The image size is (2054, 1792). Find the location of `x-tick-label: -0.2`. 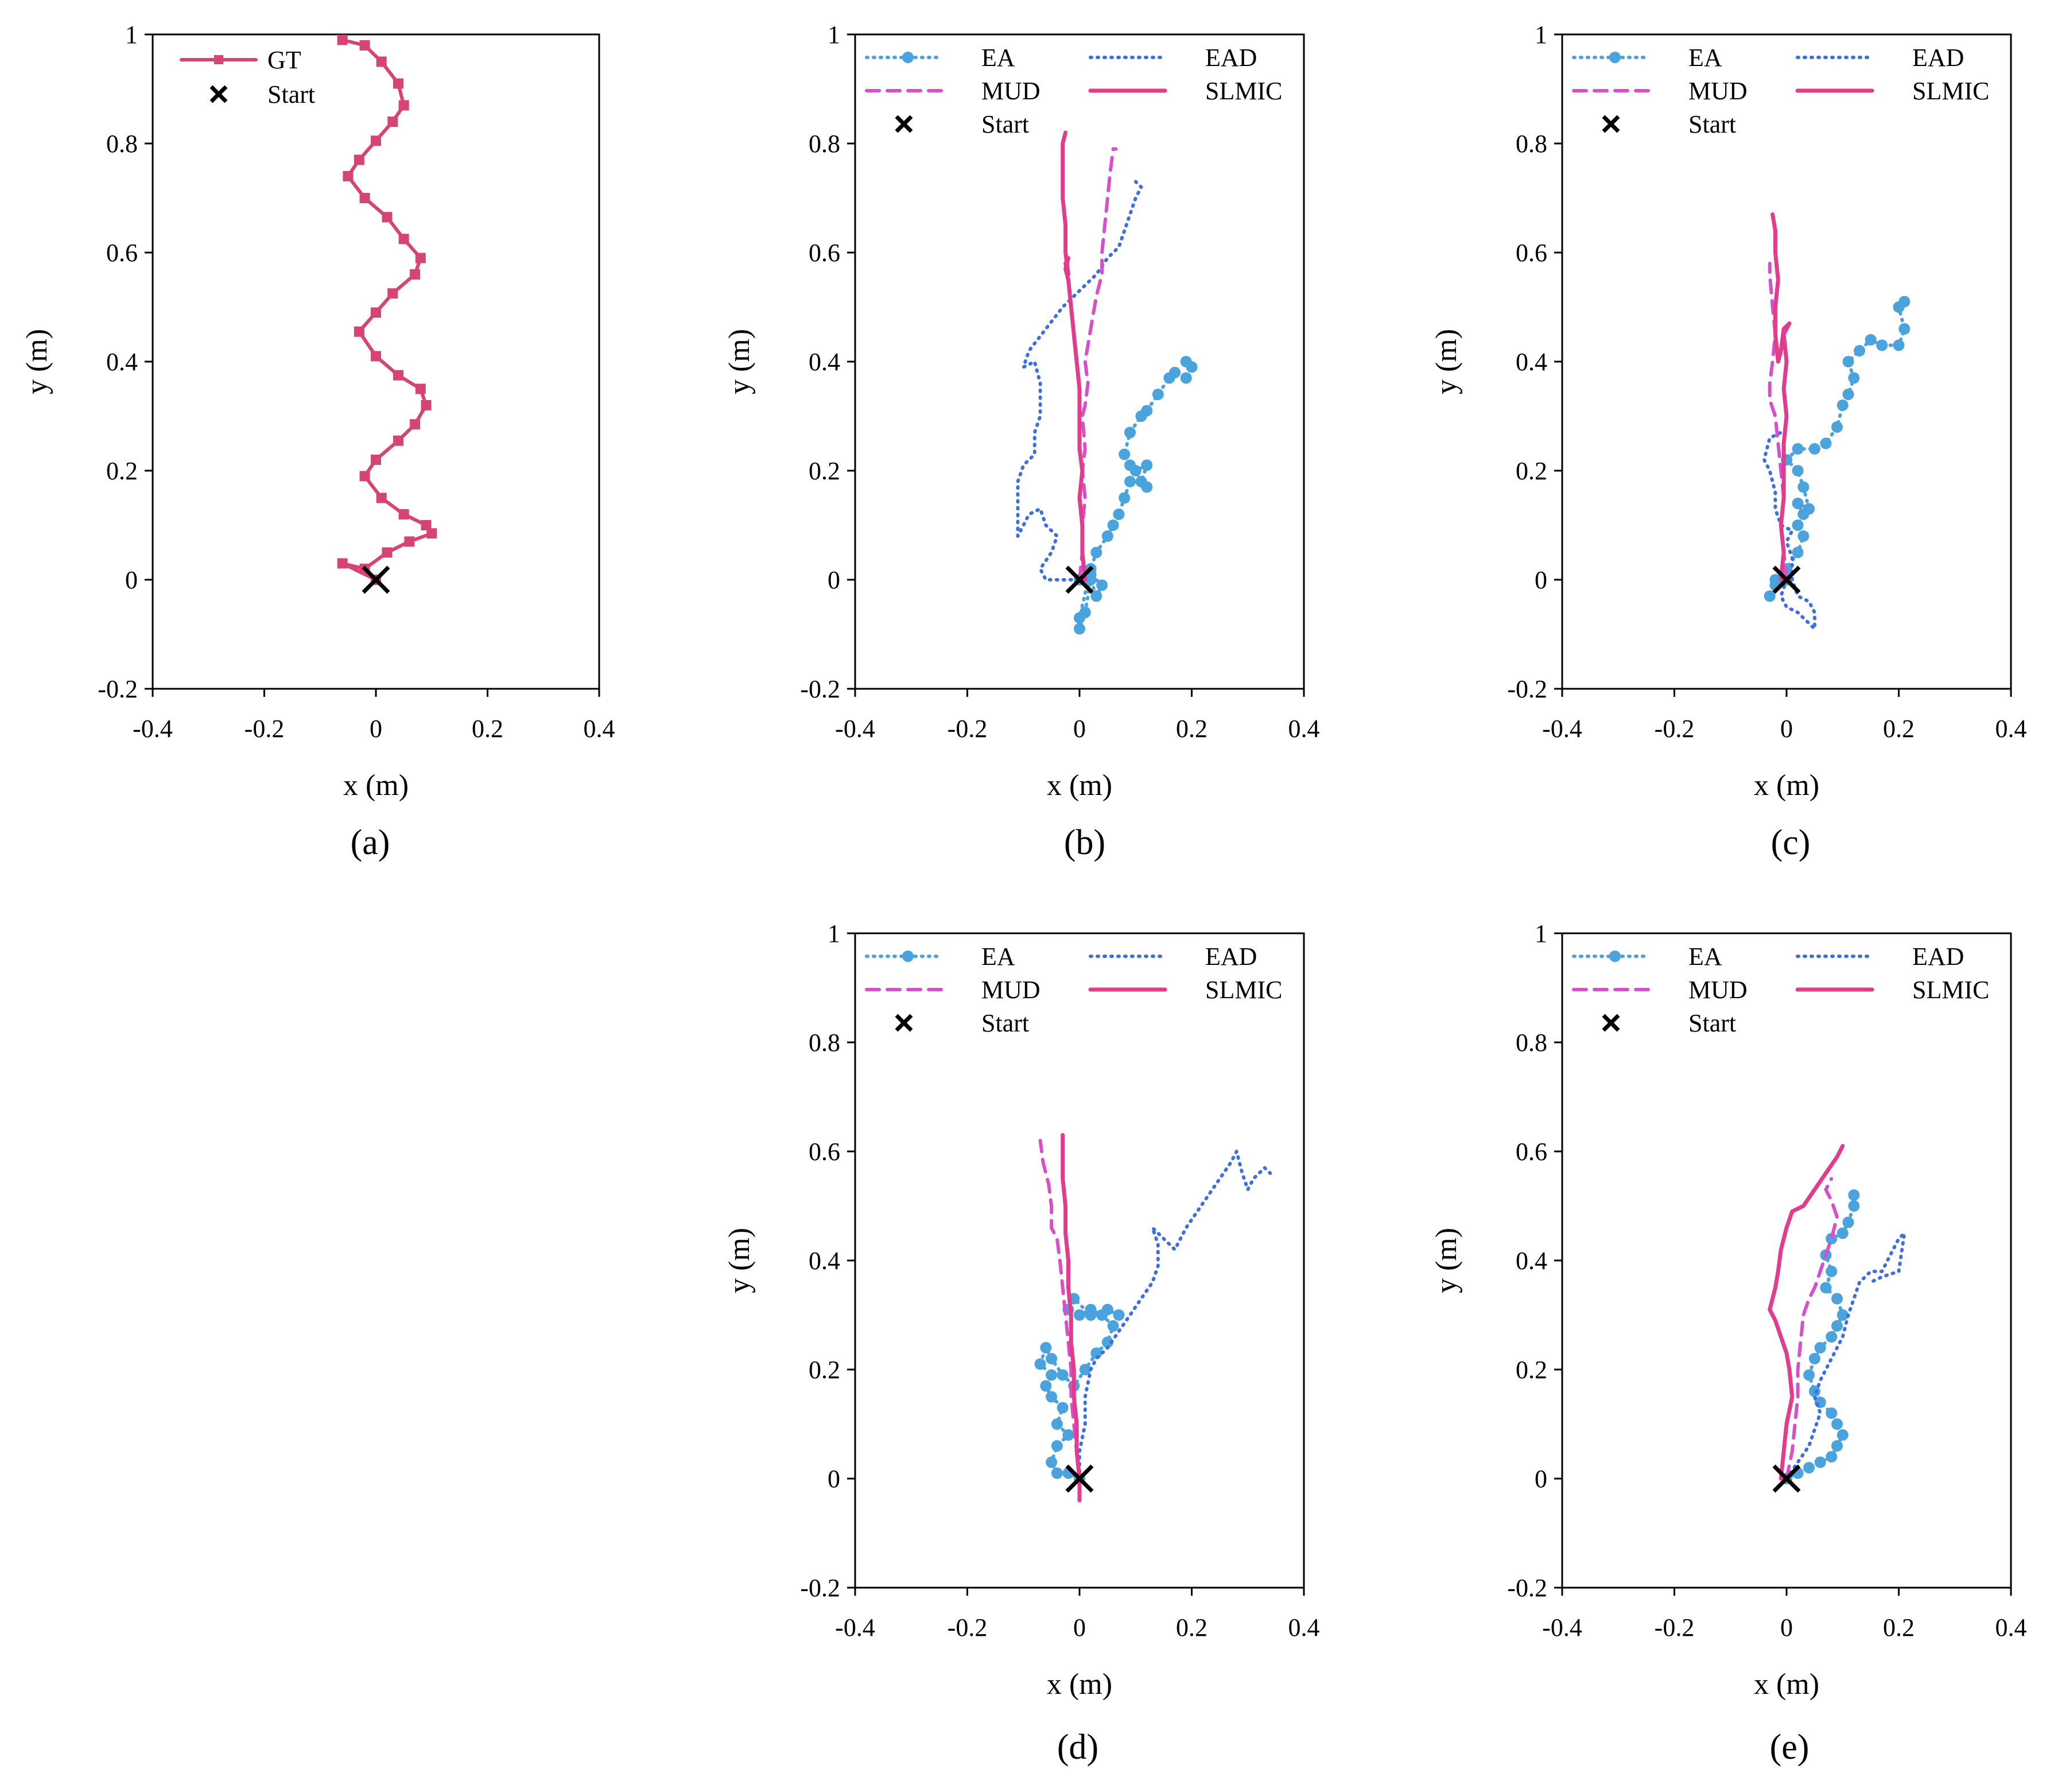

x-tick-label: -0.2 is located at coordinates (968, 729).